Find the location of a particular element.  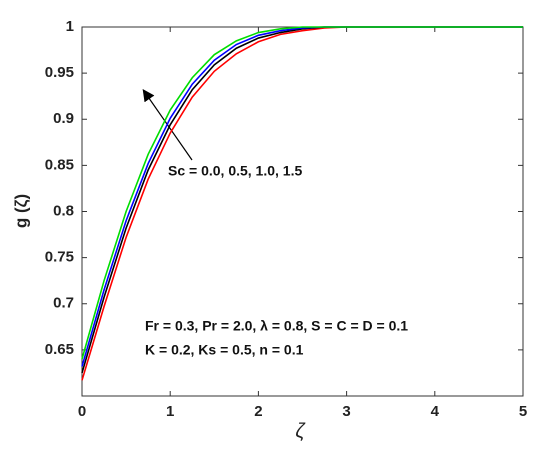

x-axis-label: ζ is located at coordinates (300, 431).